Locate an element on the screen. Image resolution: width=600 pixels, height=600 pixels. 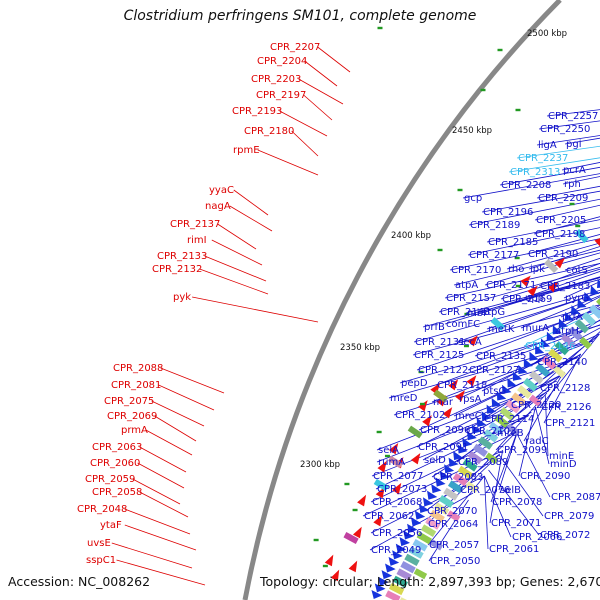
left-gene-label: CPR_2197 is located at coordinates (281, 95).